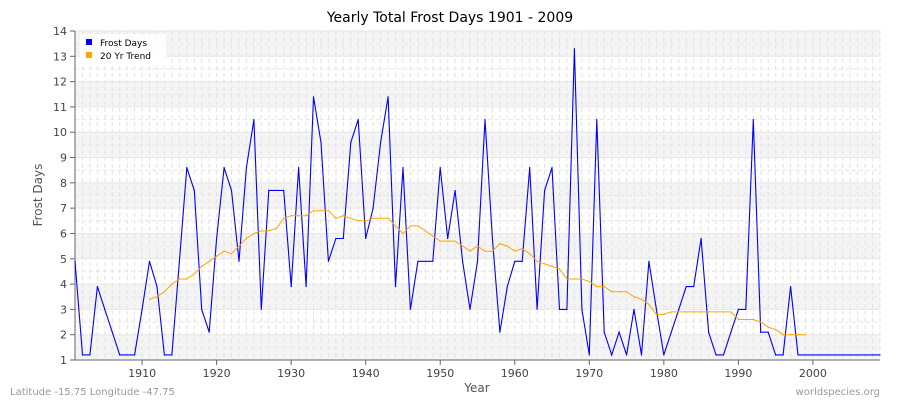 The width and height of the screenshot is (900, 404). I want to click on x-tick-label: 1930, so click(291, 373).